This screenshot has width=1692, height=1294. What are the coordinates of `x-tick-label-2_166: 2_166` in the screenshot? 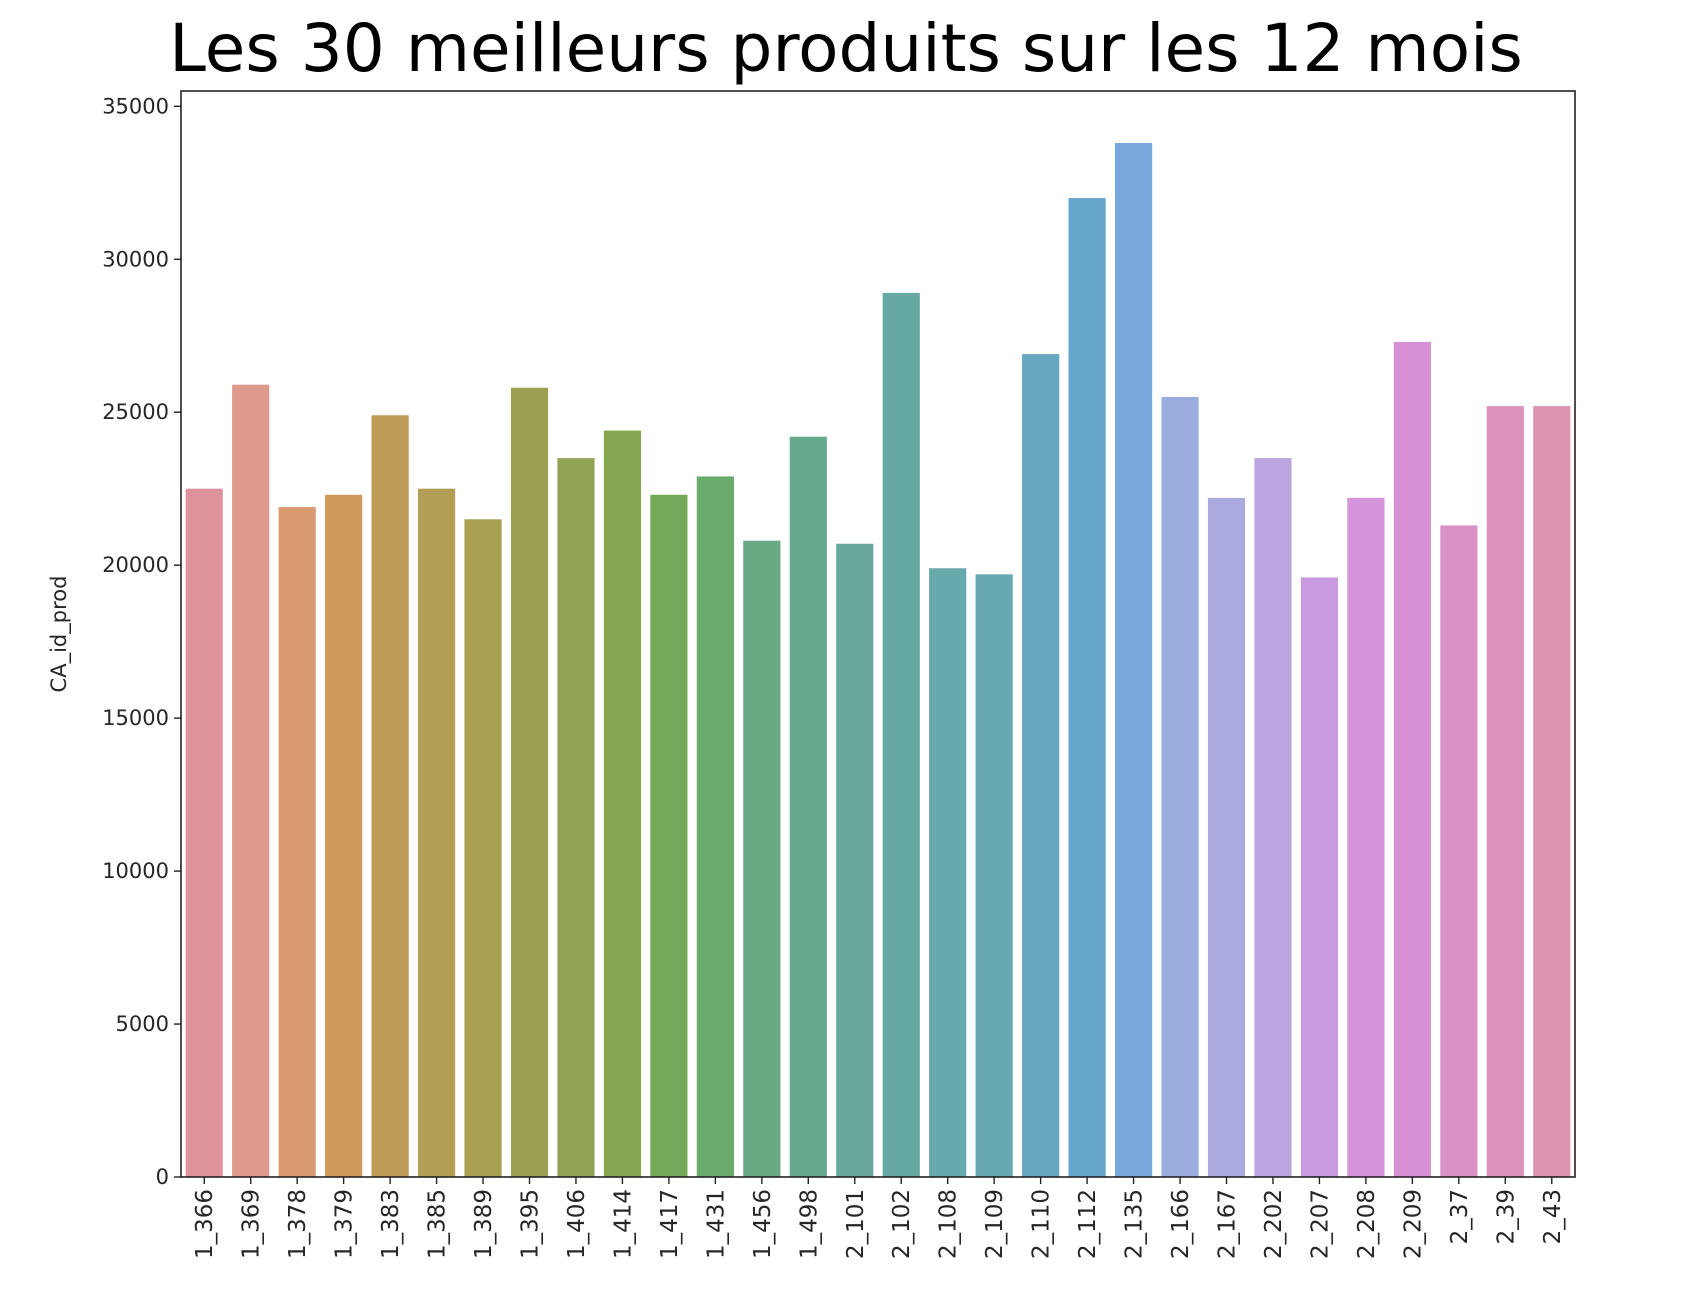 It's located at (1181, 1224).